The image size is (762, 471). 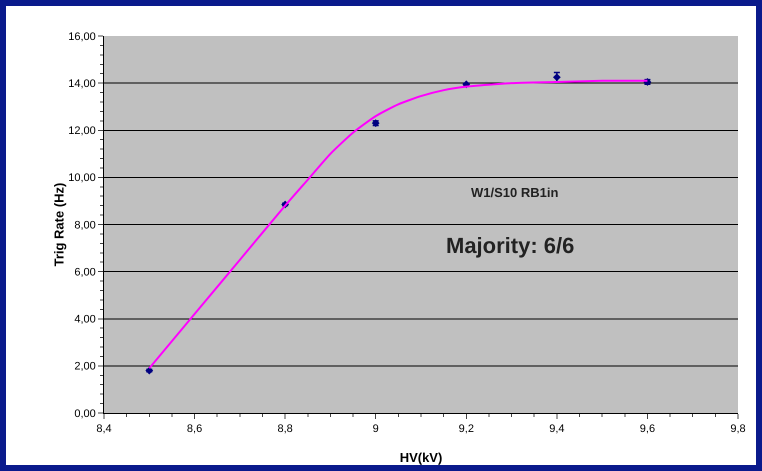 I want to click on y-tick-label: 0,00, so click(x=85, y=414).